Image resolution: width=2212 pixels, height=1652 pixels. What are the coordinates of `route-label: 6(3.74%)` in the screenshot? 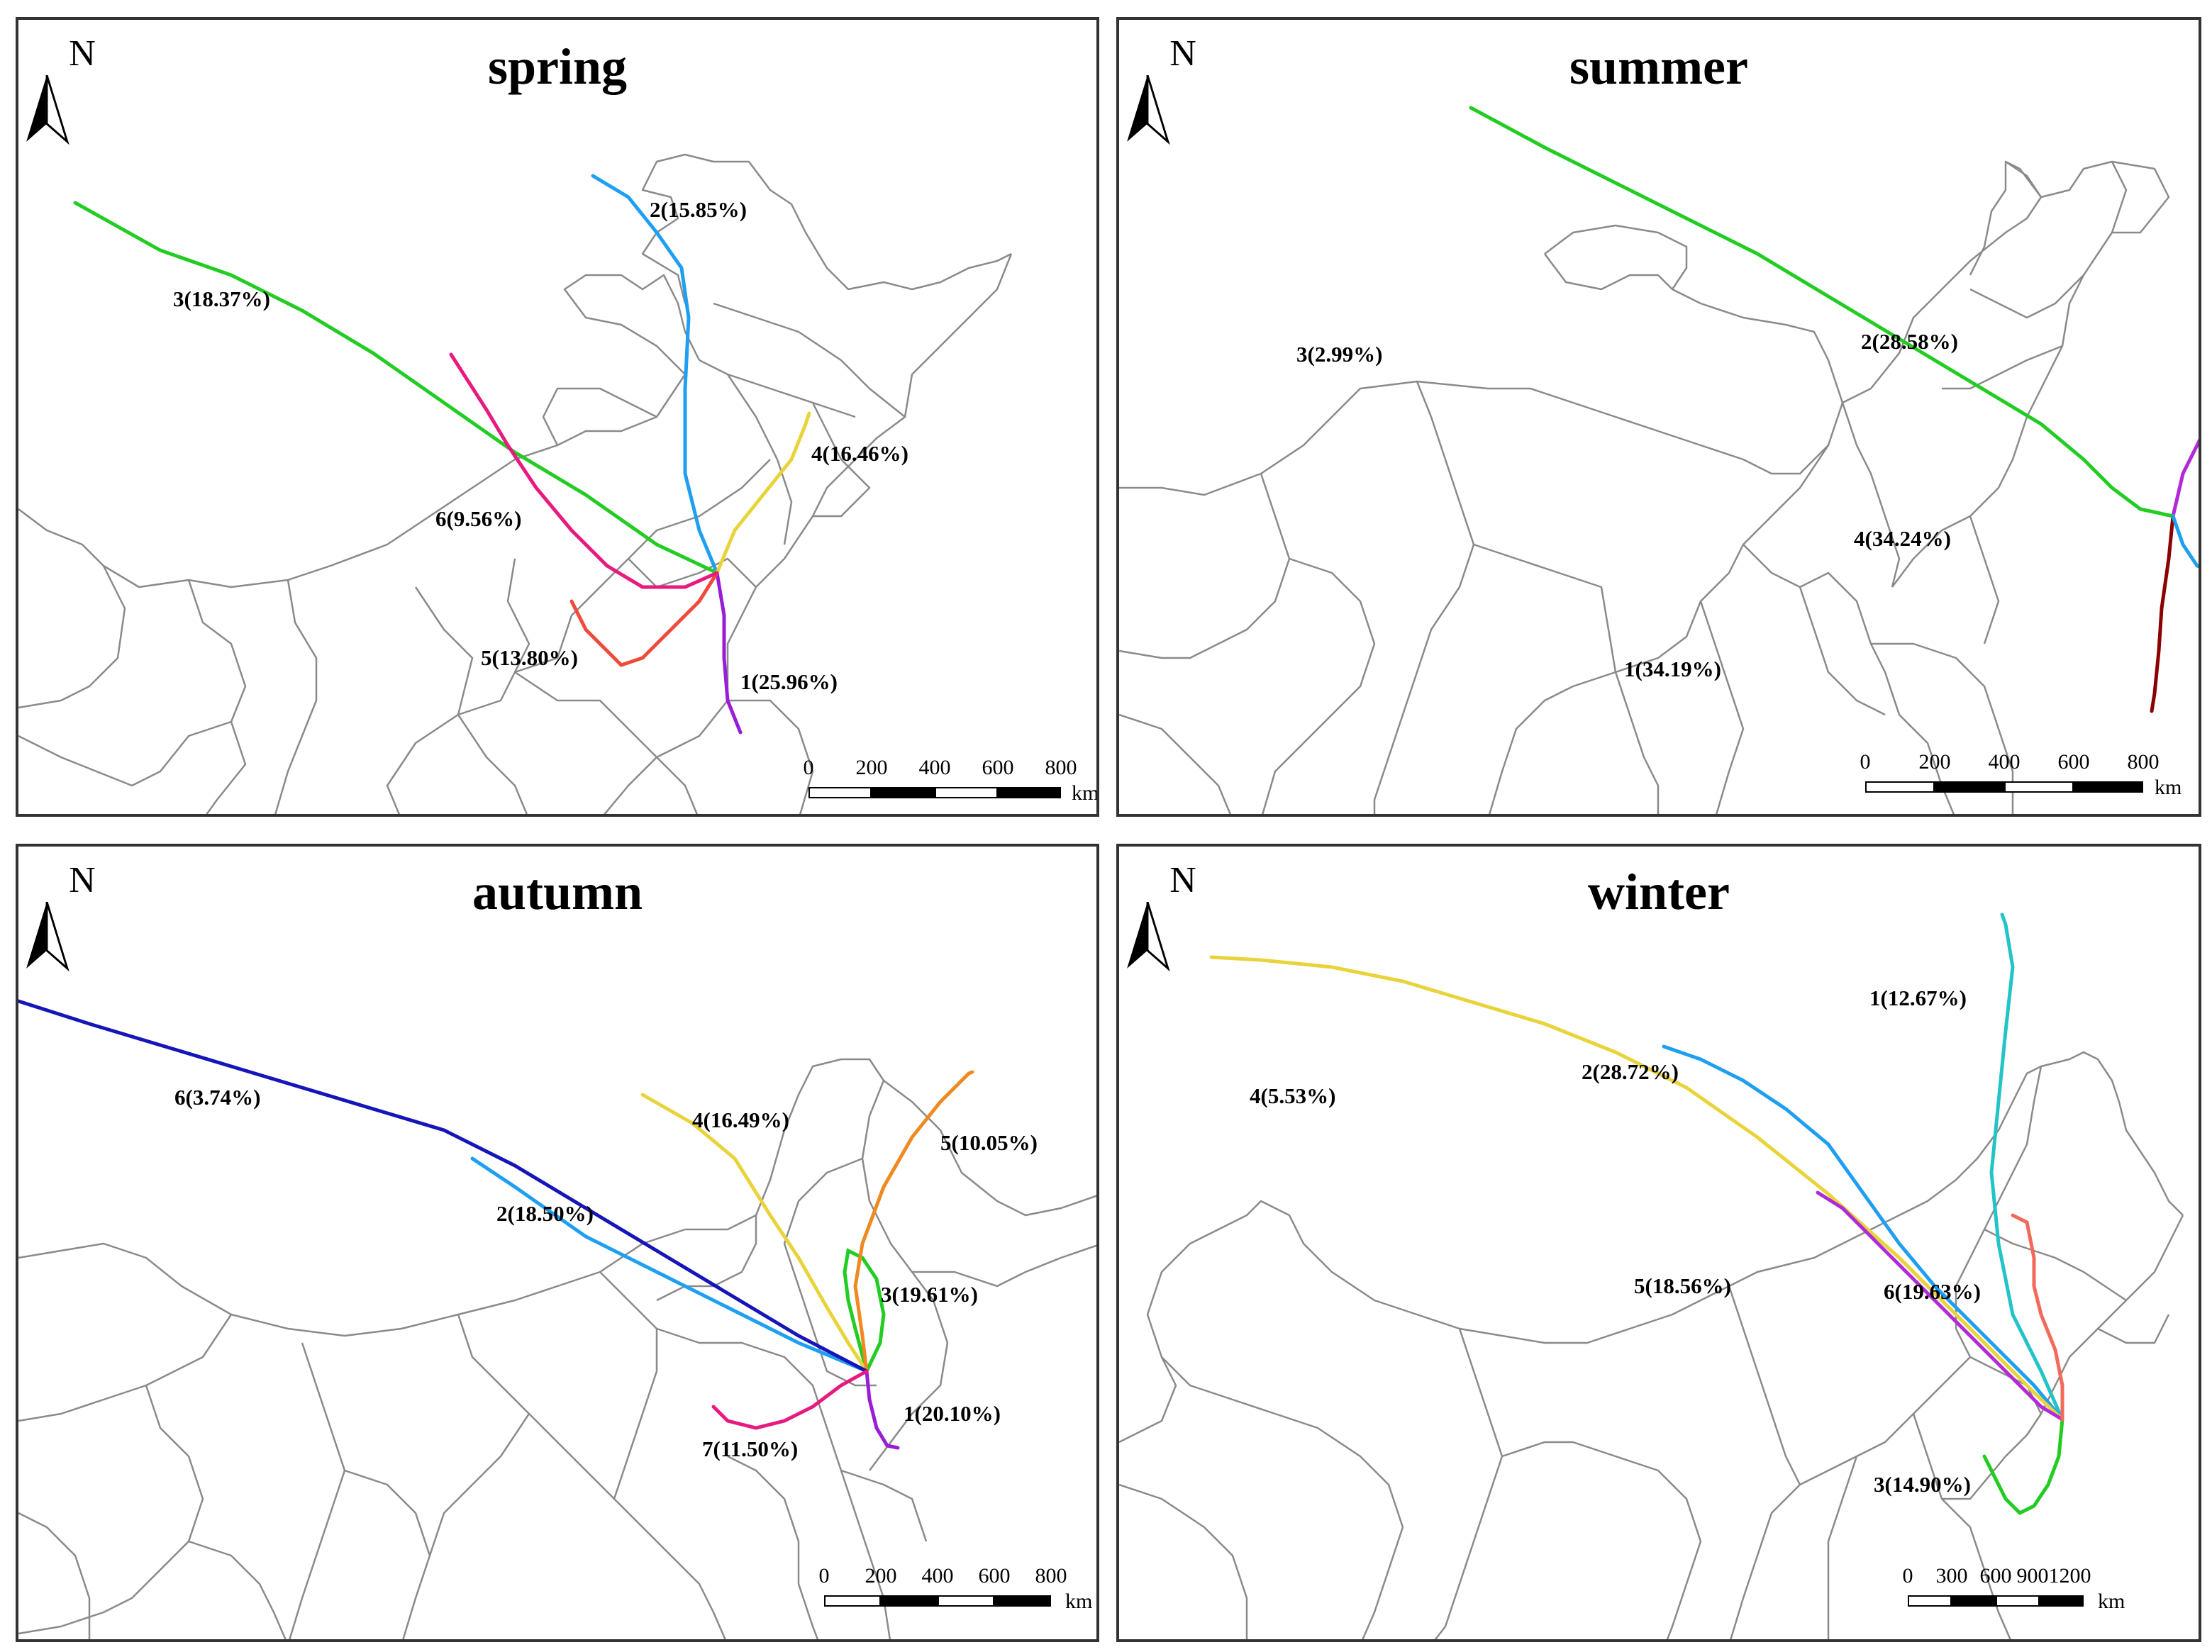 It's located at (217, 1097).